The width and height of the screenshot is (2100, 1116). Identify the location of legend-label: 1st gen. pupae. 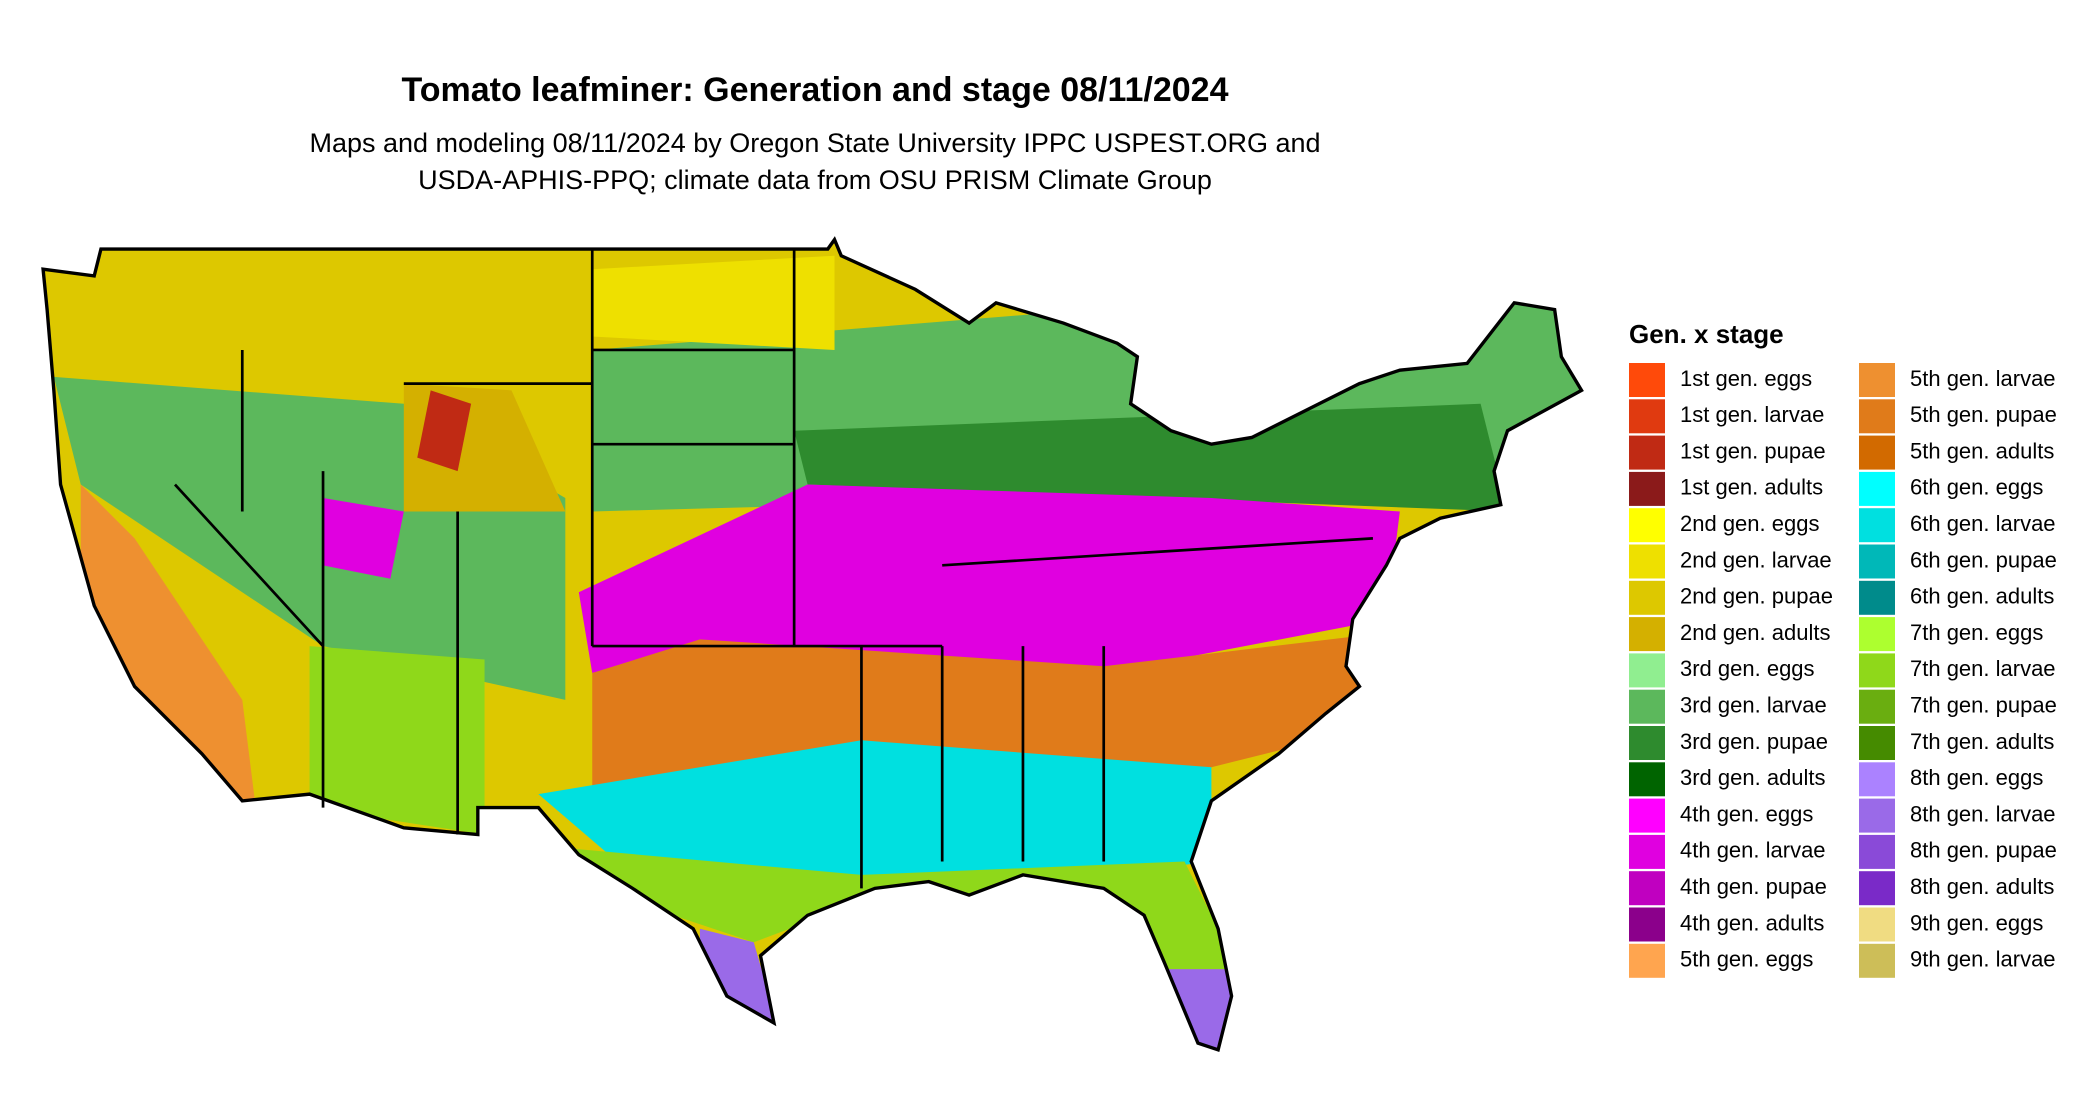
(1753, 450).